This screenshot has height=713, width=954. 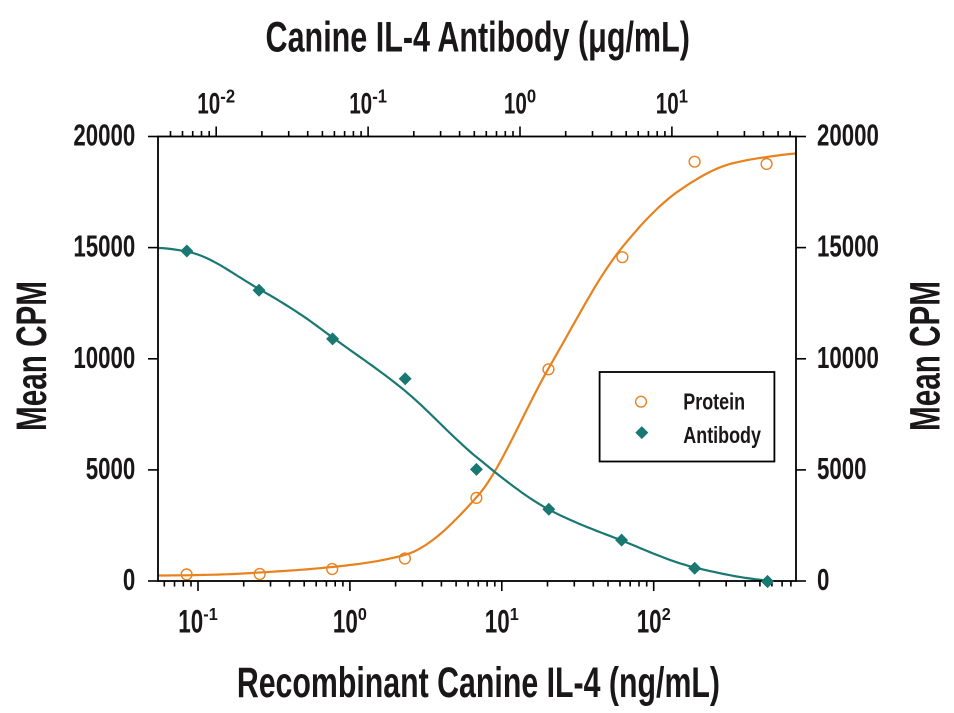 What do you see at coordinates (478, 682) in the screenshot?
I see `svg-text:Recombinant Canine IL-4 (ng/mL: Recombinant Canine IL-4 (ng/mL)` at bounding box center [478, 682].